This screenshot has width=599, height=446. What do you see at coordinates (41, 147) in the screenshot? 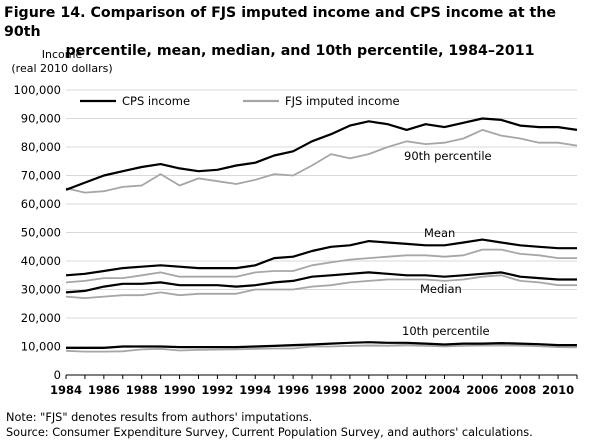
I see `y-tick-label: 80,000` at bounding box center [41, 147].